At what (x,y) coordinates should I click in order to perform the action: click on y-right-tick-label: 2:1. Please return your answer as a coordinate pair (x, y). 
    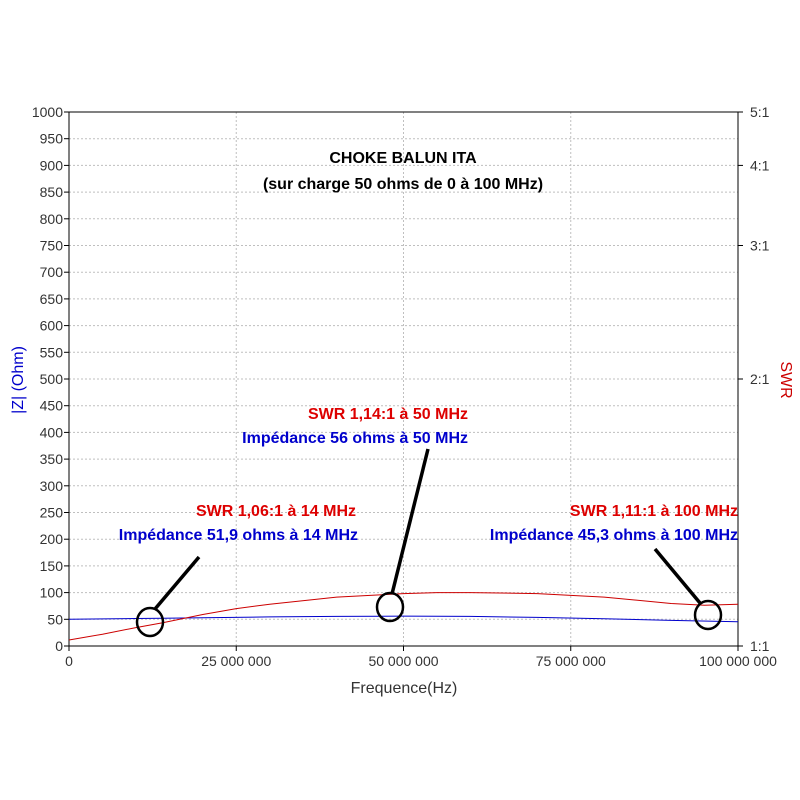
    Looking at the image, I should click on (760, 379).